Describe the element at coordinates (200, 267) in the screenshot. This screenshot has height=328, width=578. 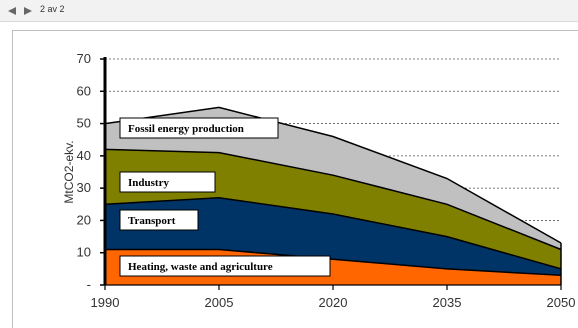
I see `series-label-0: Heating, waste and agriculture` at that location.